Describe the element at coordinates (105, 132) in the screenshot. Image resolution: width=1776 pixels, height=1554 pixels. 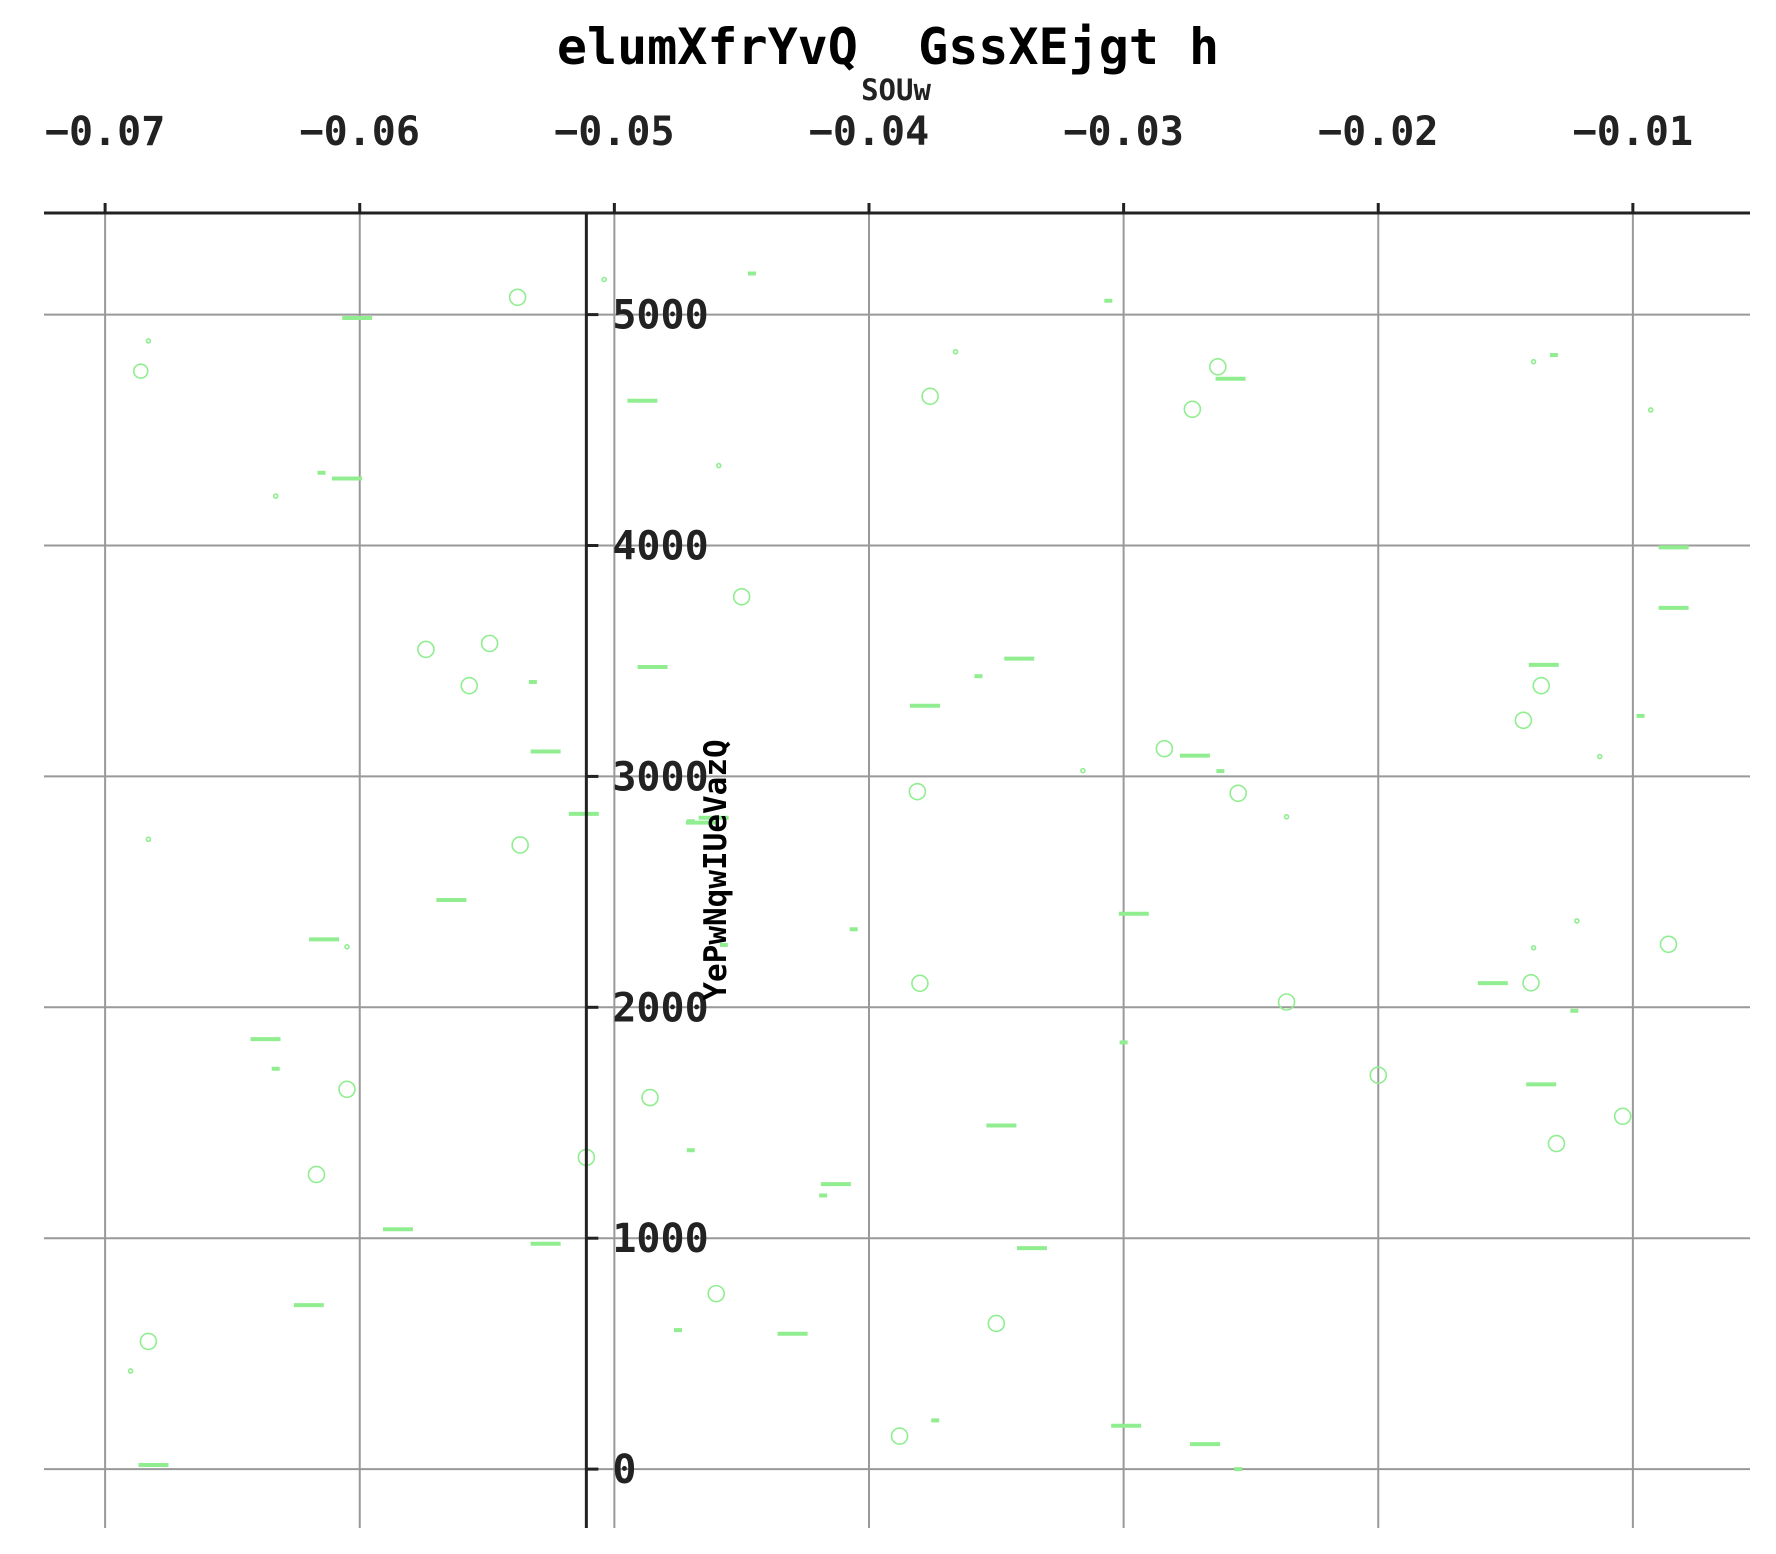
I see `x-tick-label: −0.07` at that location.